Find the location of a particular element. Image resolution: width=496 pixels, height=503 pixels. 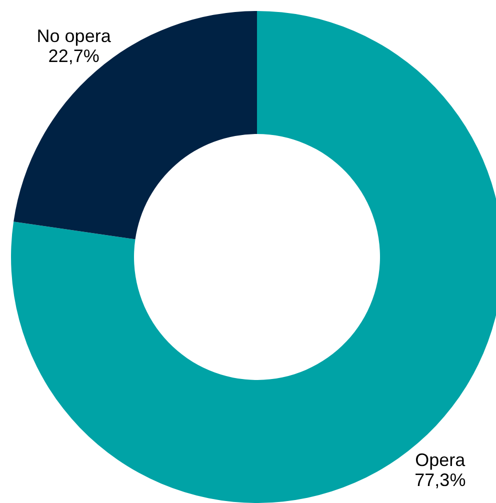

data-label: 77,3% is located at coordinates (440, 480).